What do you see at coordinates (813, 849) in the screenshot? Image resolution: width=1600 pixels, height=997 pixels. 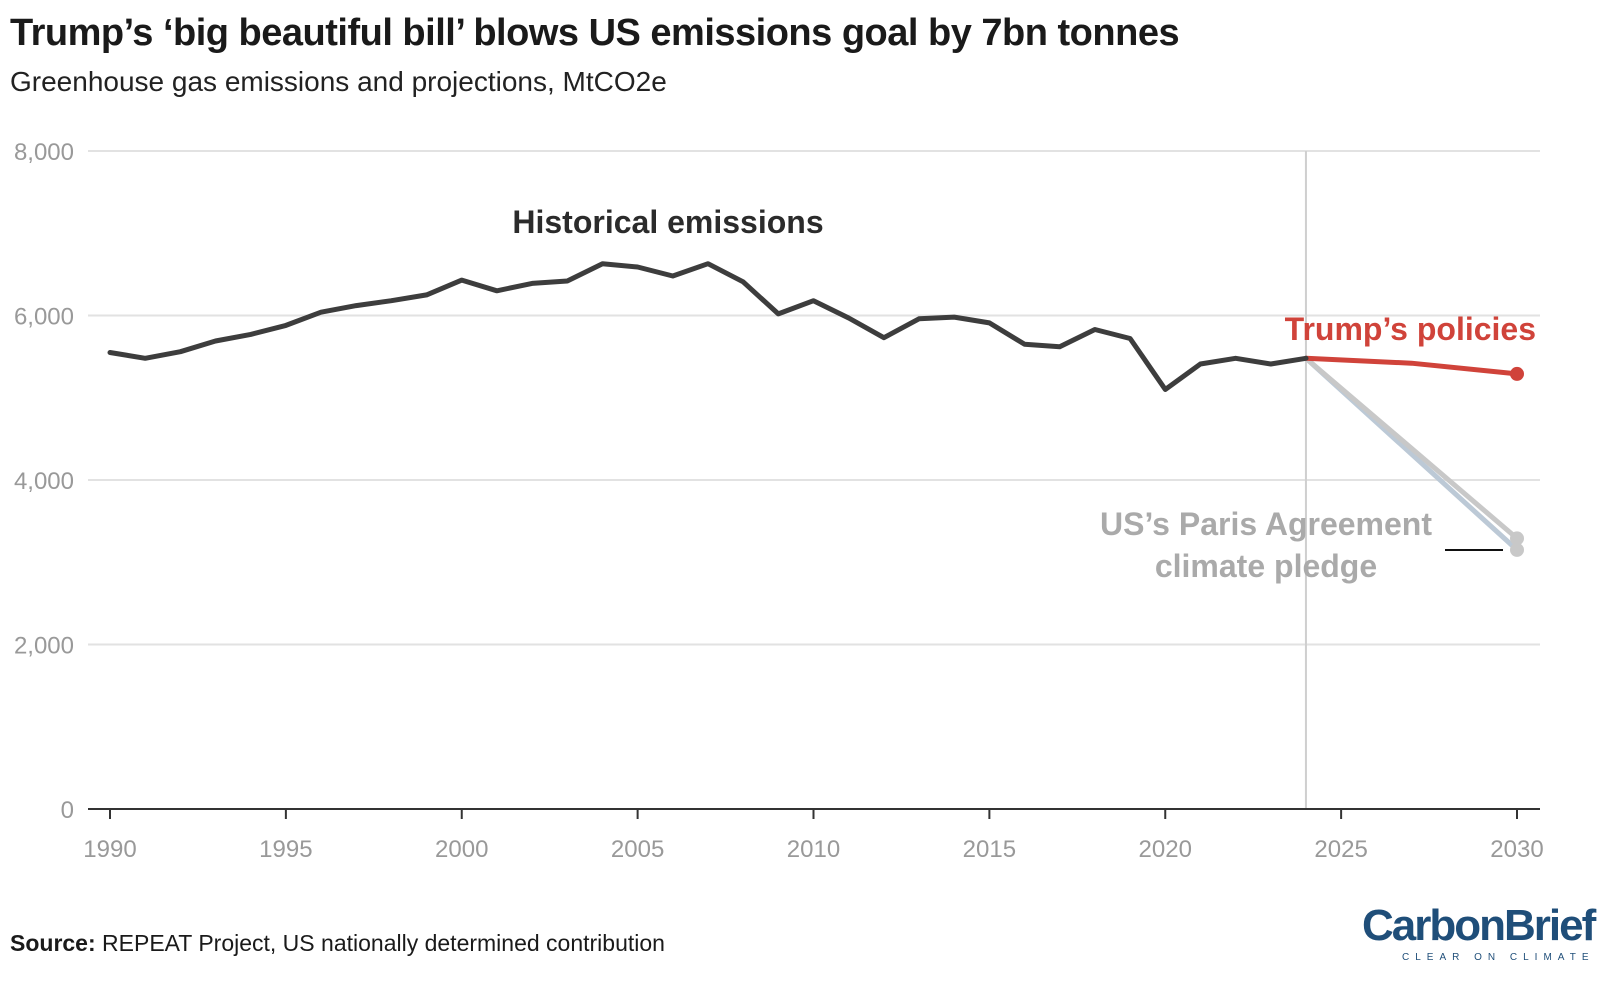 I see `x-tick-label: 2010` at bounding box center [813, 849].